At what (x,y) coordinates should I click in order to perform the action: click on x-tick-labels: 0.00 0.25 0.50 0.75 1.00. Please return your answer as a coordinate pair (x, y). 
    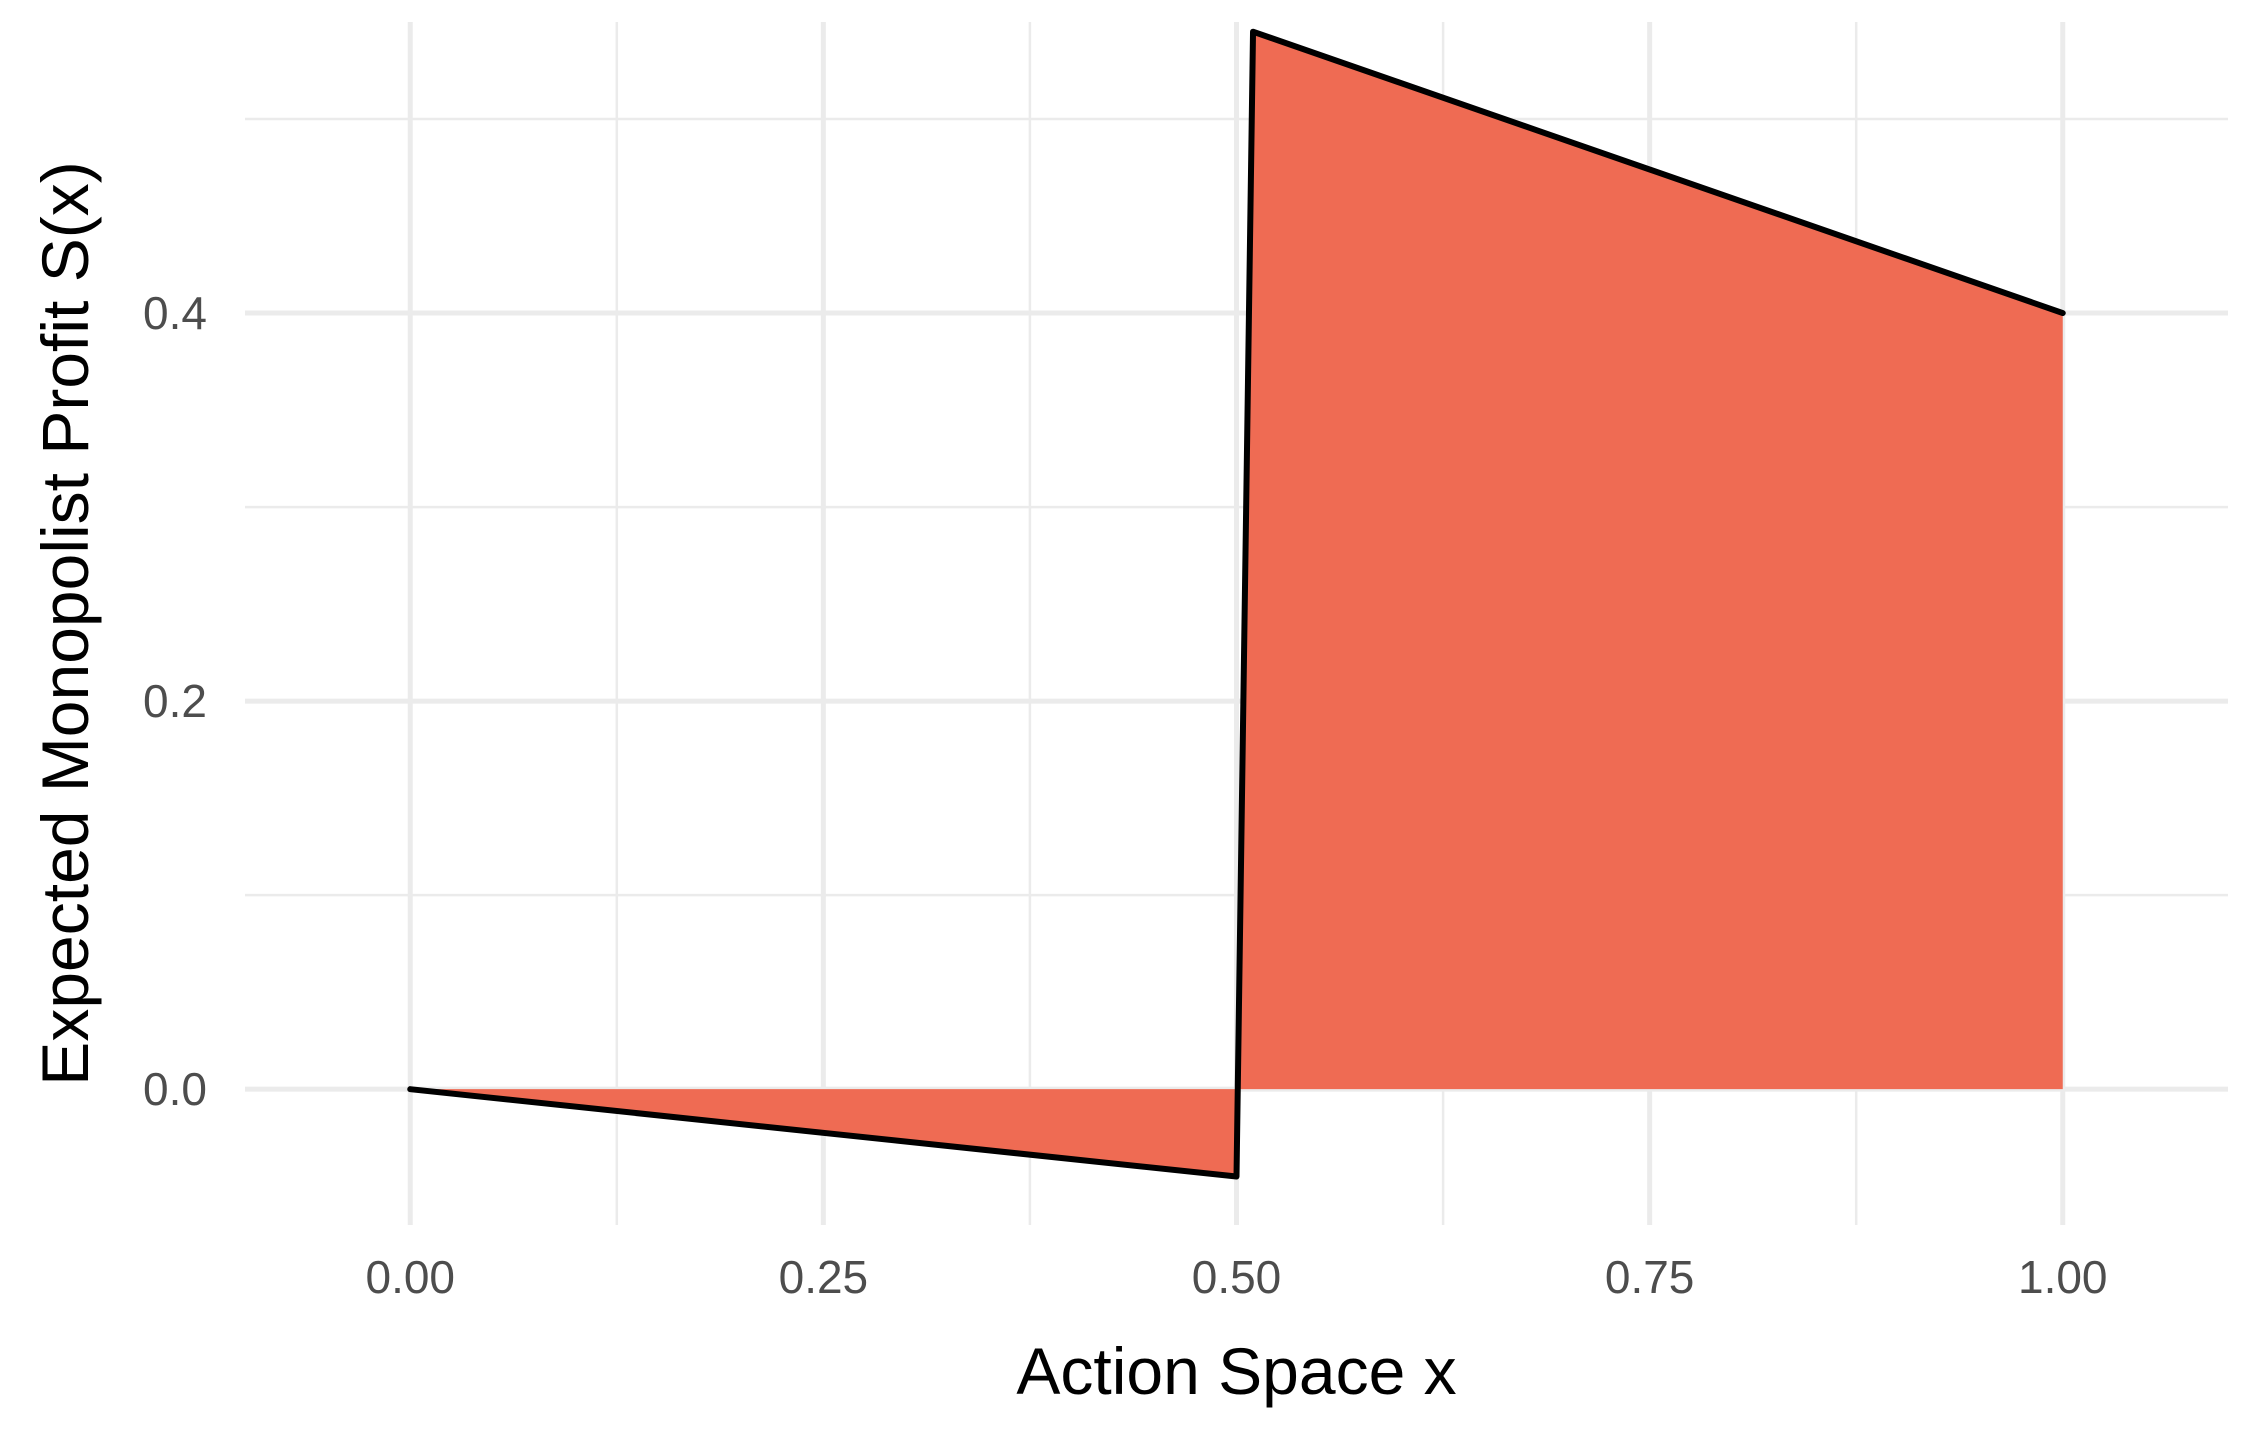
    Looking at the image, I should click on (1236, 1277).